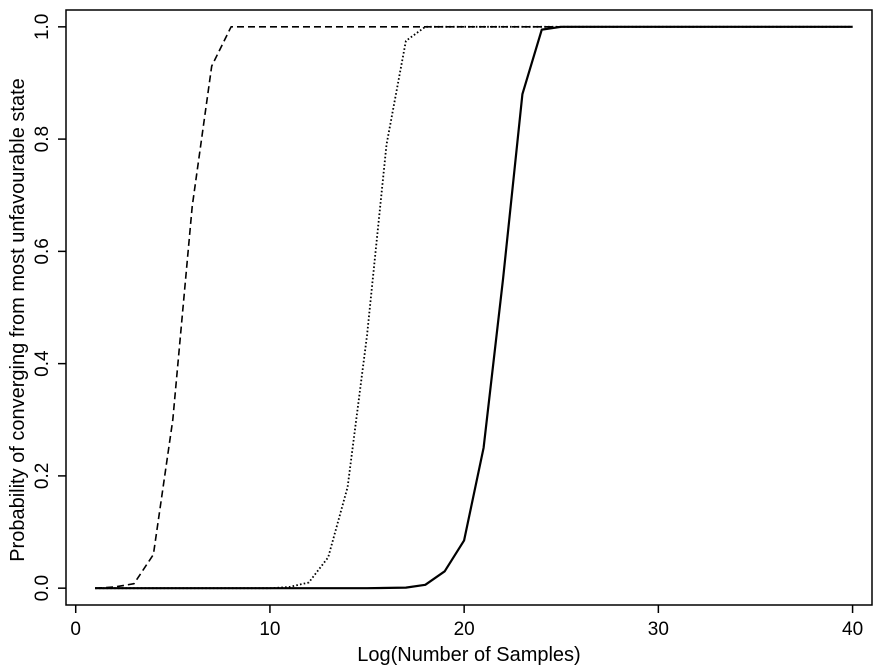  Describe the element at coordinates (75, 629) in the screenshot. I see `x-tick-label: 0` at that location.